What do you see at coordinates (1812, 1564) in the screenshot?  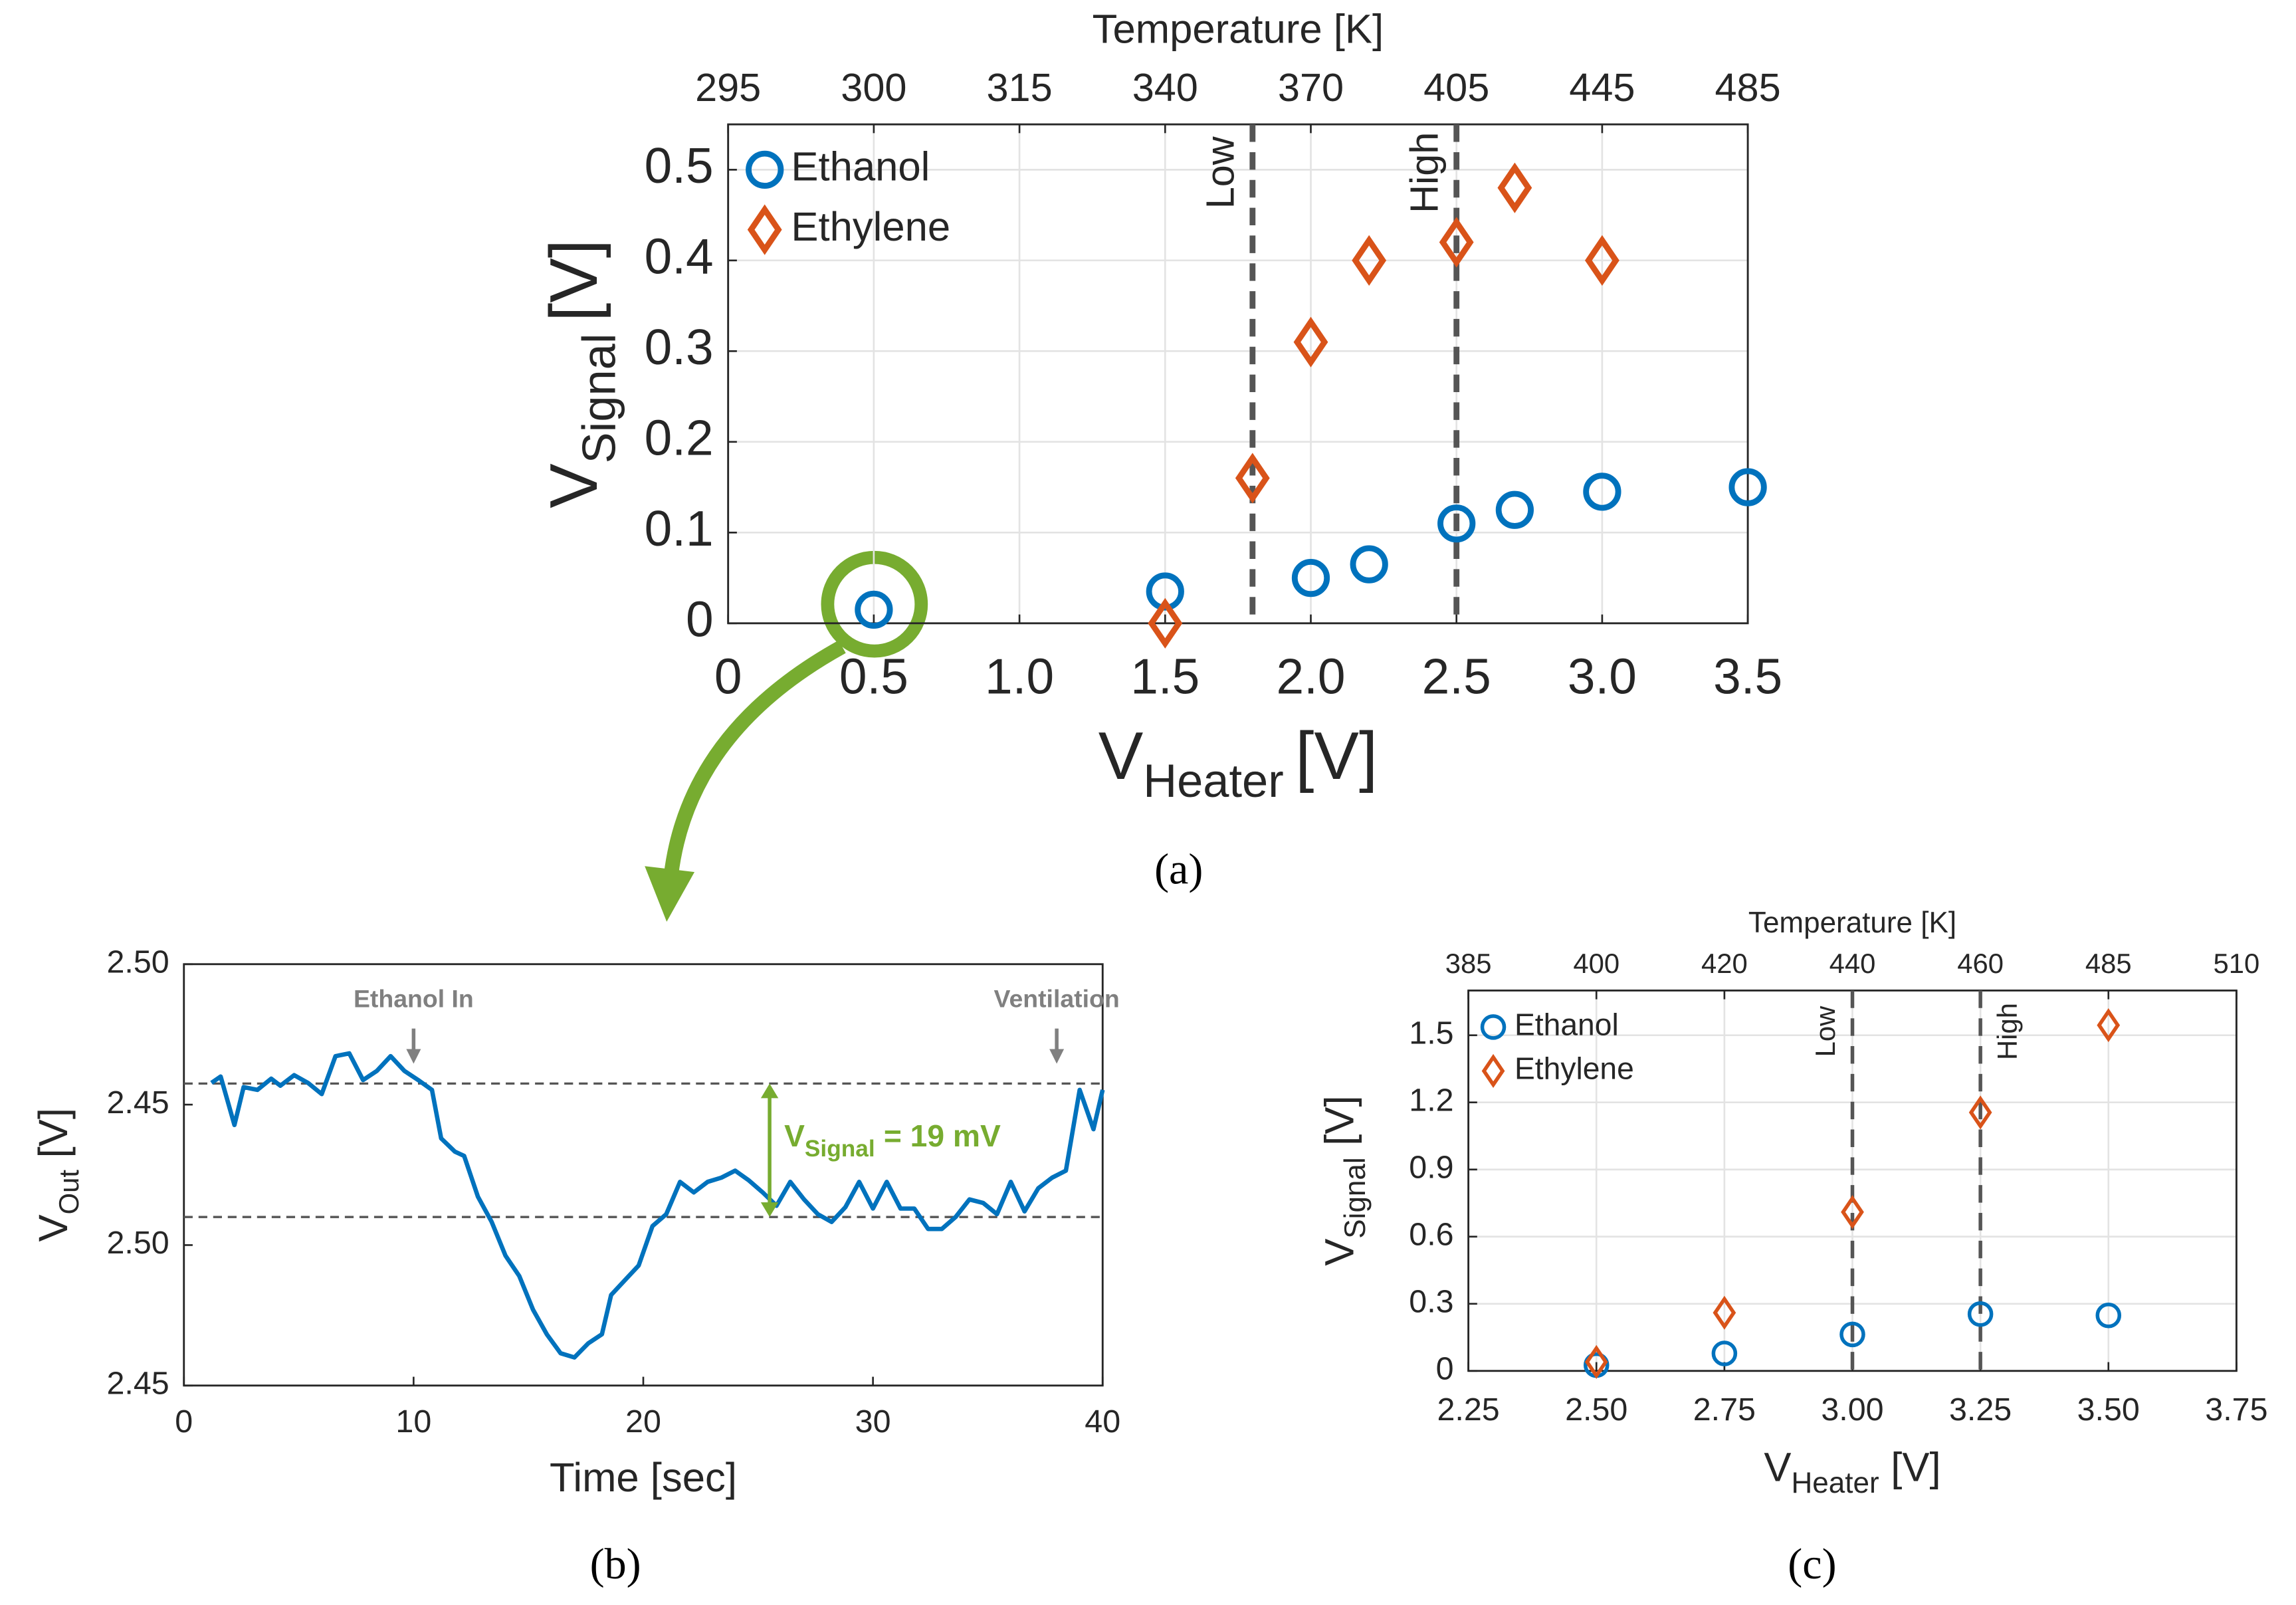 I see `caption: (c)` at bounding box center [1812, 1564].